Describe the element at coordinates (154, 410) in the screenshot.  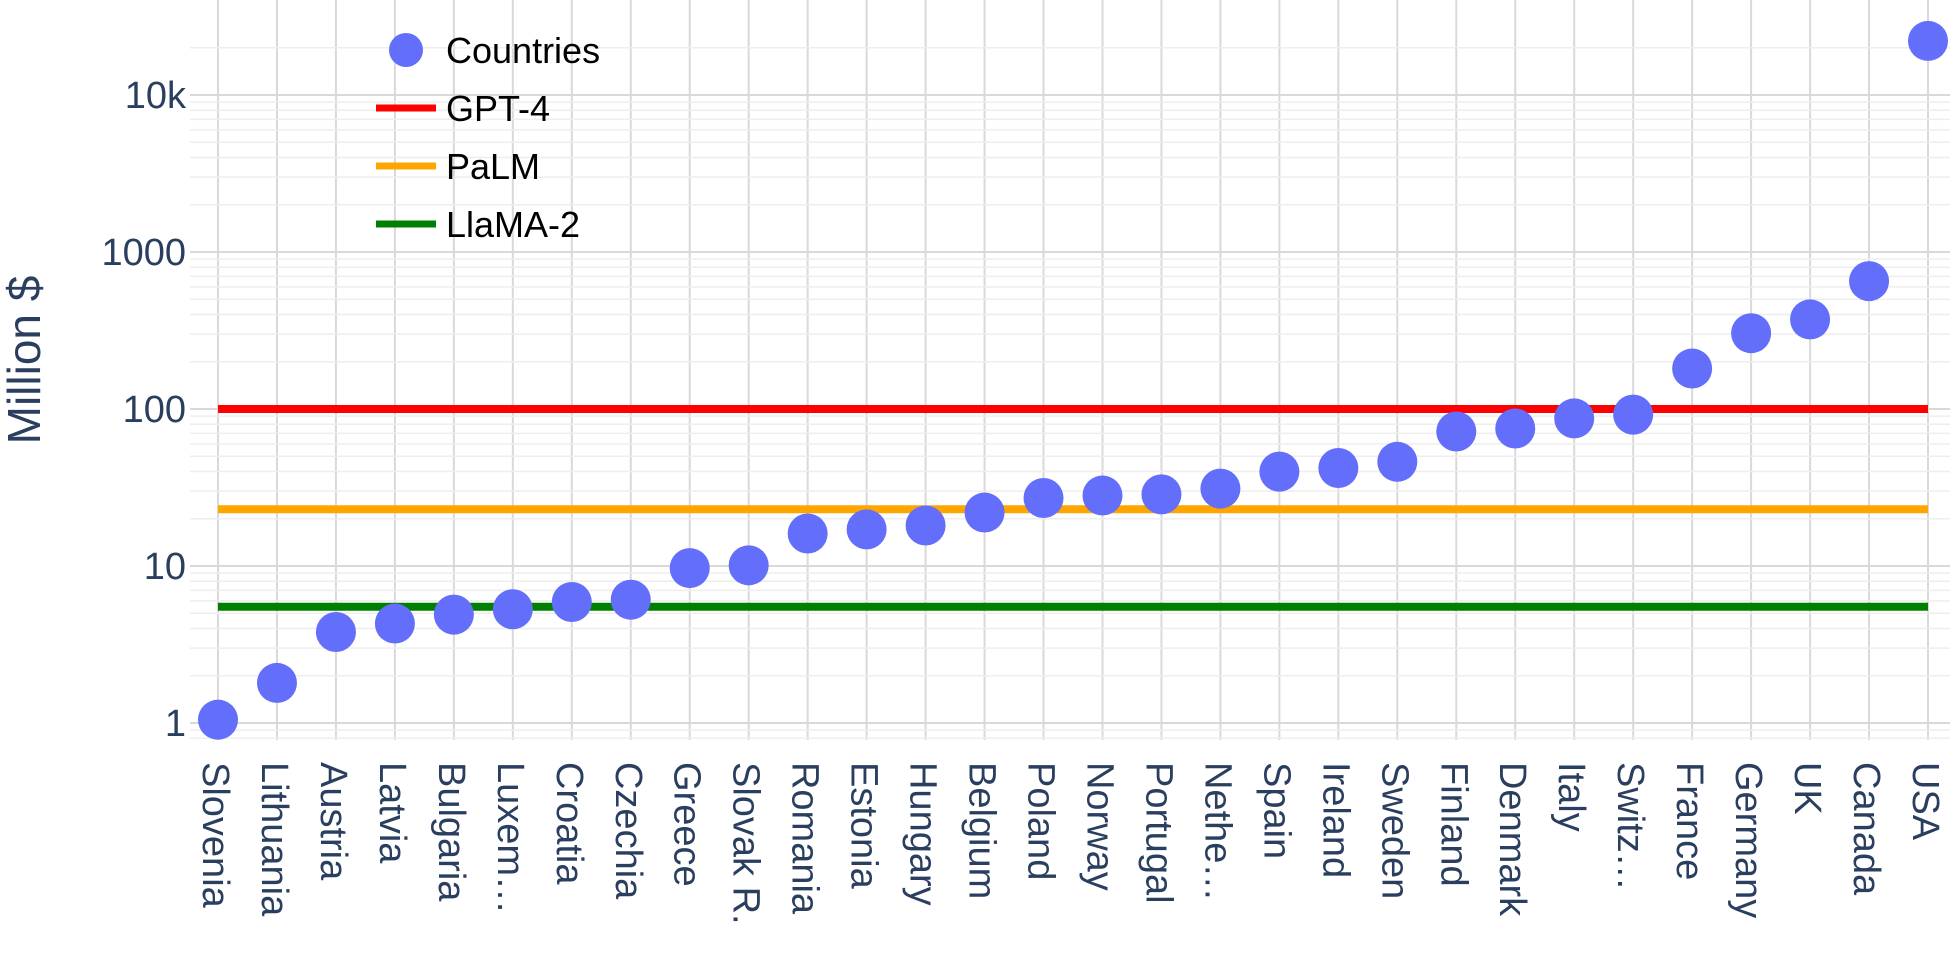
I see `y-tick-label: 100` at that location.